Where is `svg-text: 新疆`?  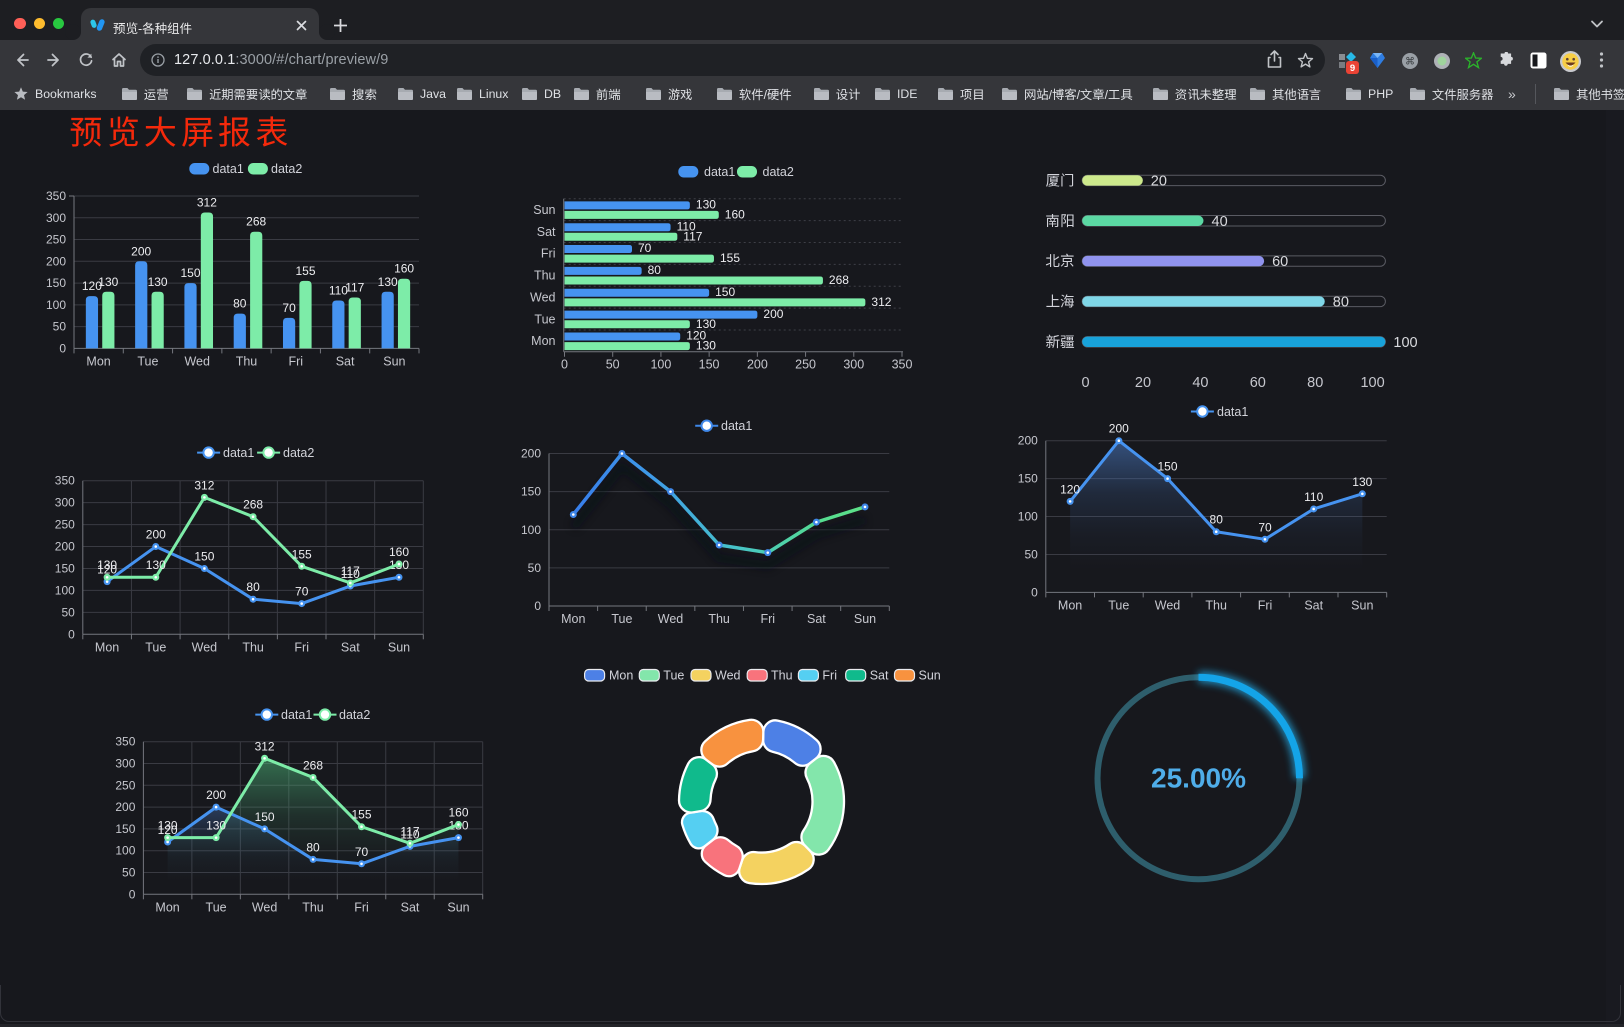
svg-text: 新疆 is located at coordinates (1060, 342).